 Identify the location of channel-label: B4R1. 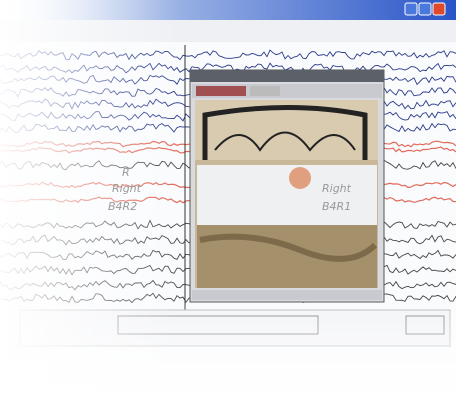
(336, 206).